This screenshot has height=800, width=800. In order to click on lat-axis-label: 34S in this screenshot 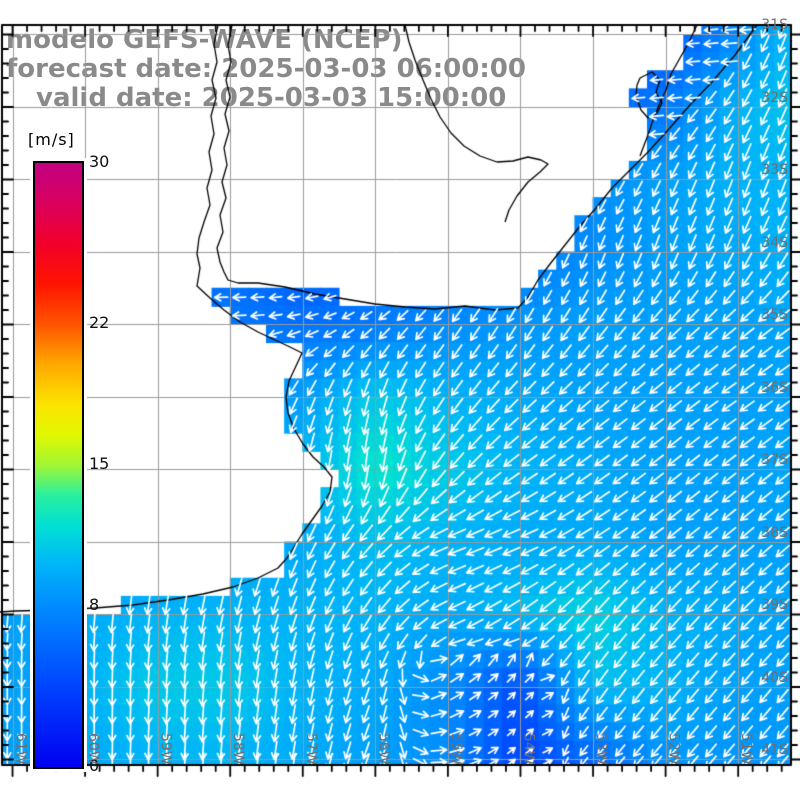, I will do `click(774, 242)`.